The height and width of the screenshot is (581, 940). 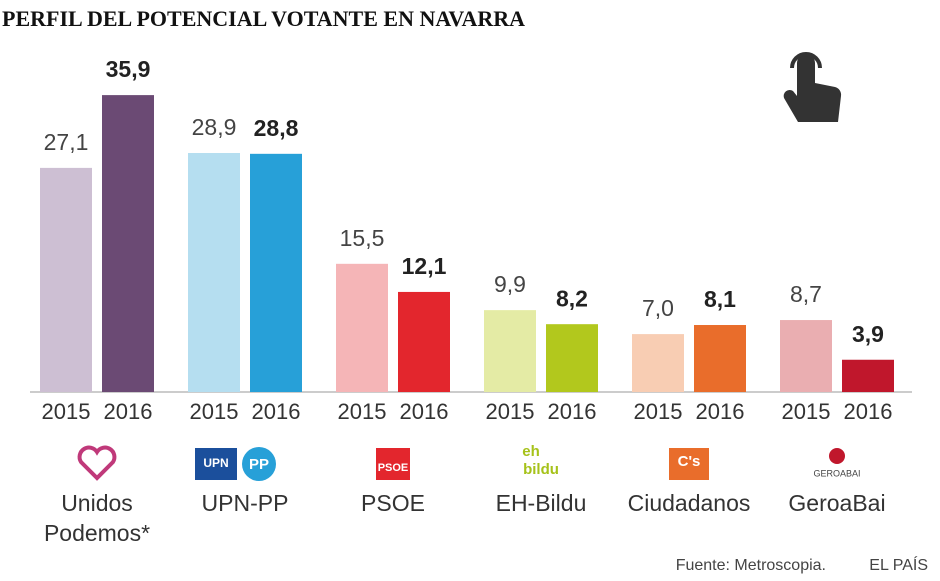 I want to click on category-label: EH-Bildu, so click(x=541, y=503).